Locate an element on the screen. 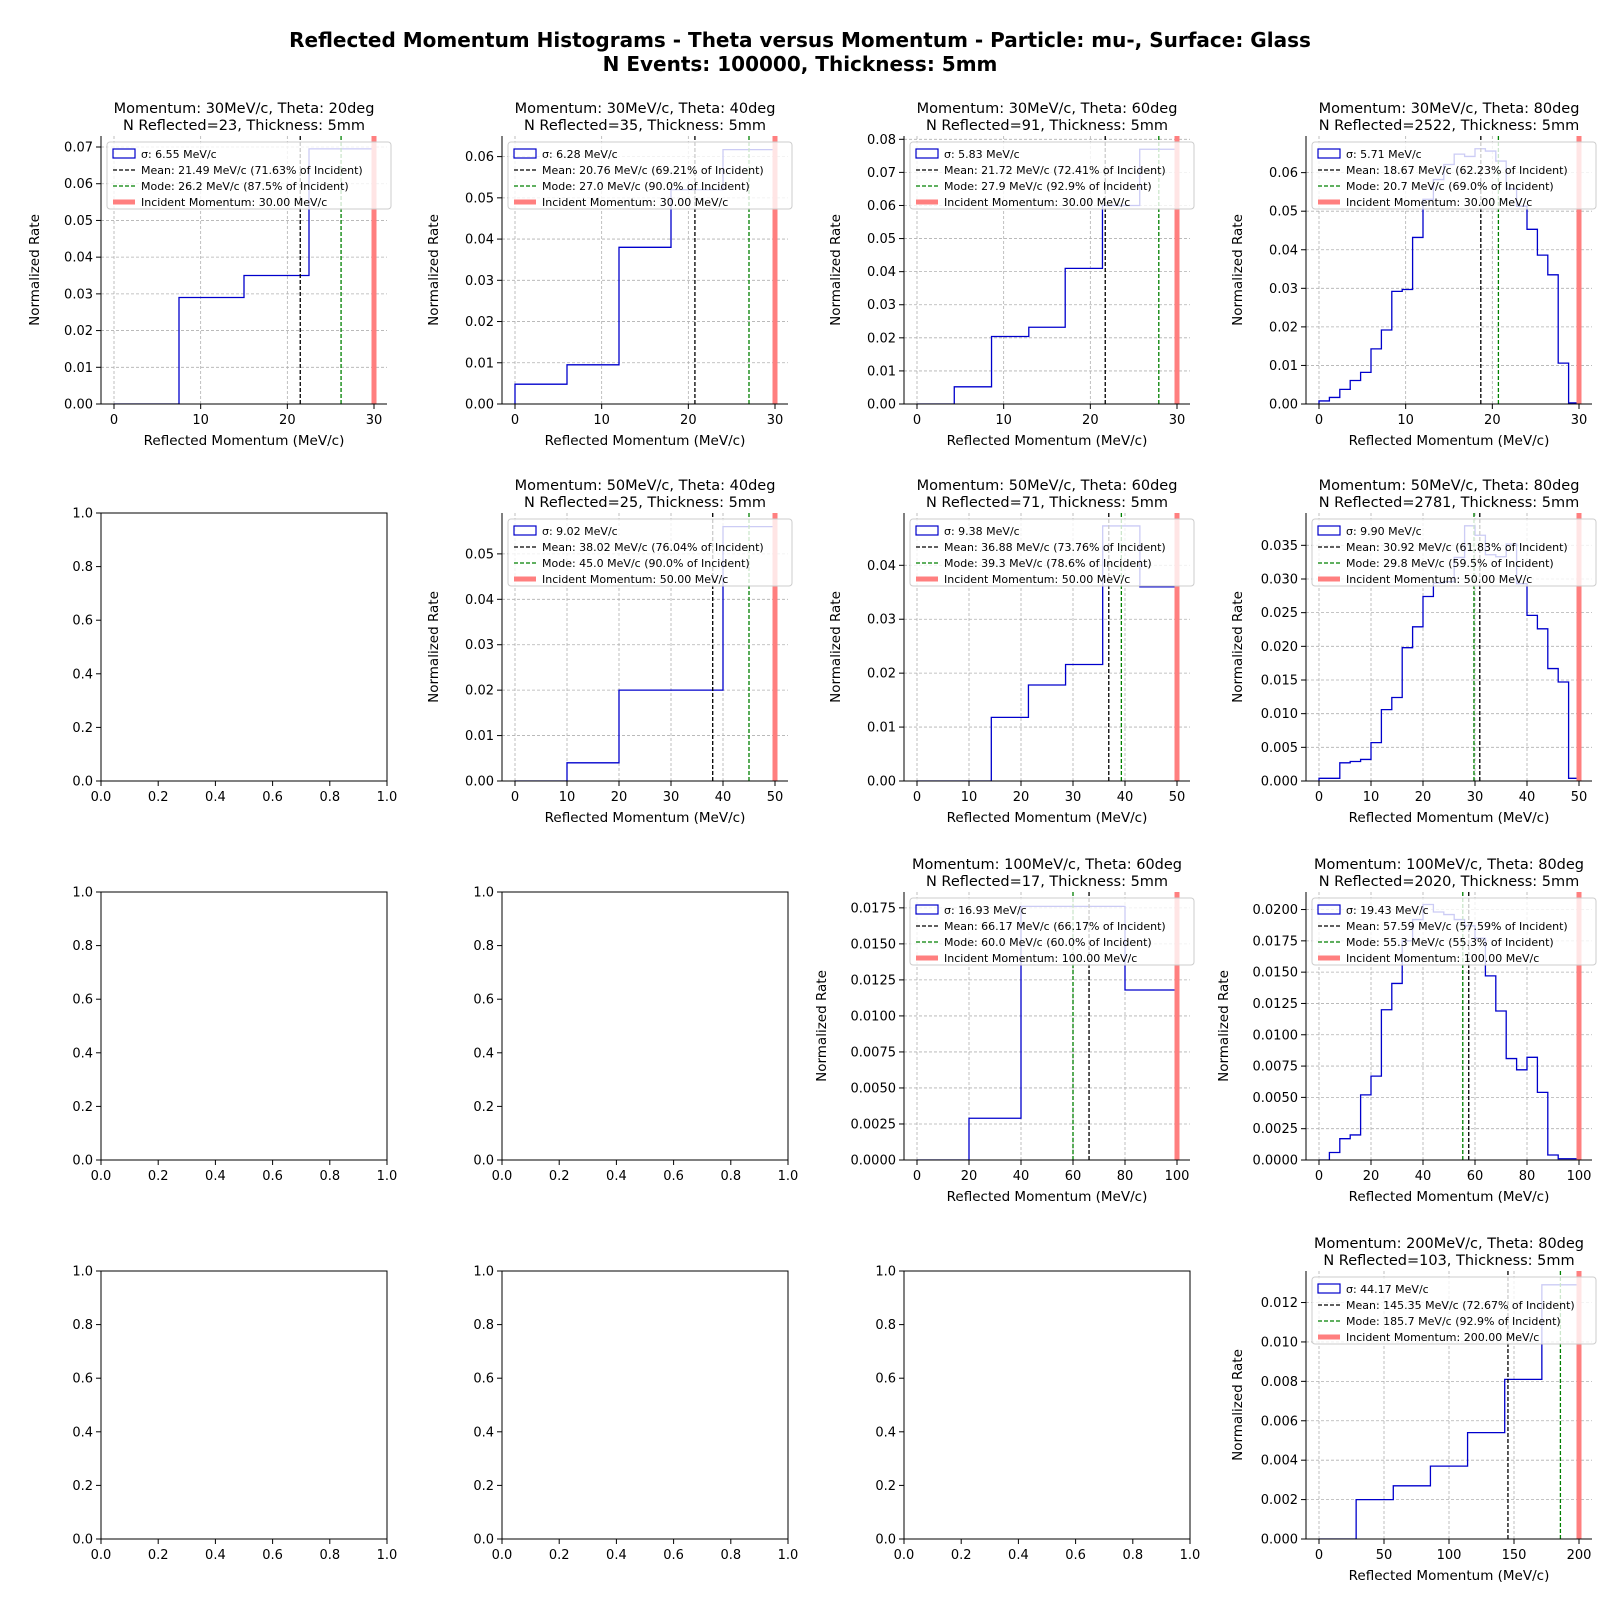  figure-title-line-2: N Events: 100000, Thickness: 5mm is located at coordinates (800, 64).